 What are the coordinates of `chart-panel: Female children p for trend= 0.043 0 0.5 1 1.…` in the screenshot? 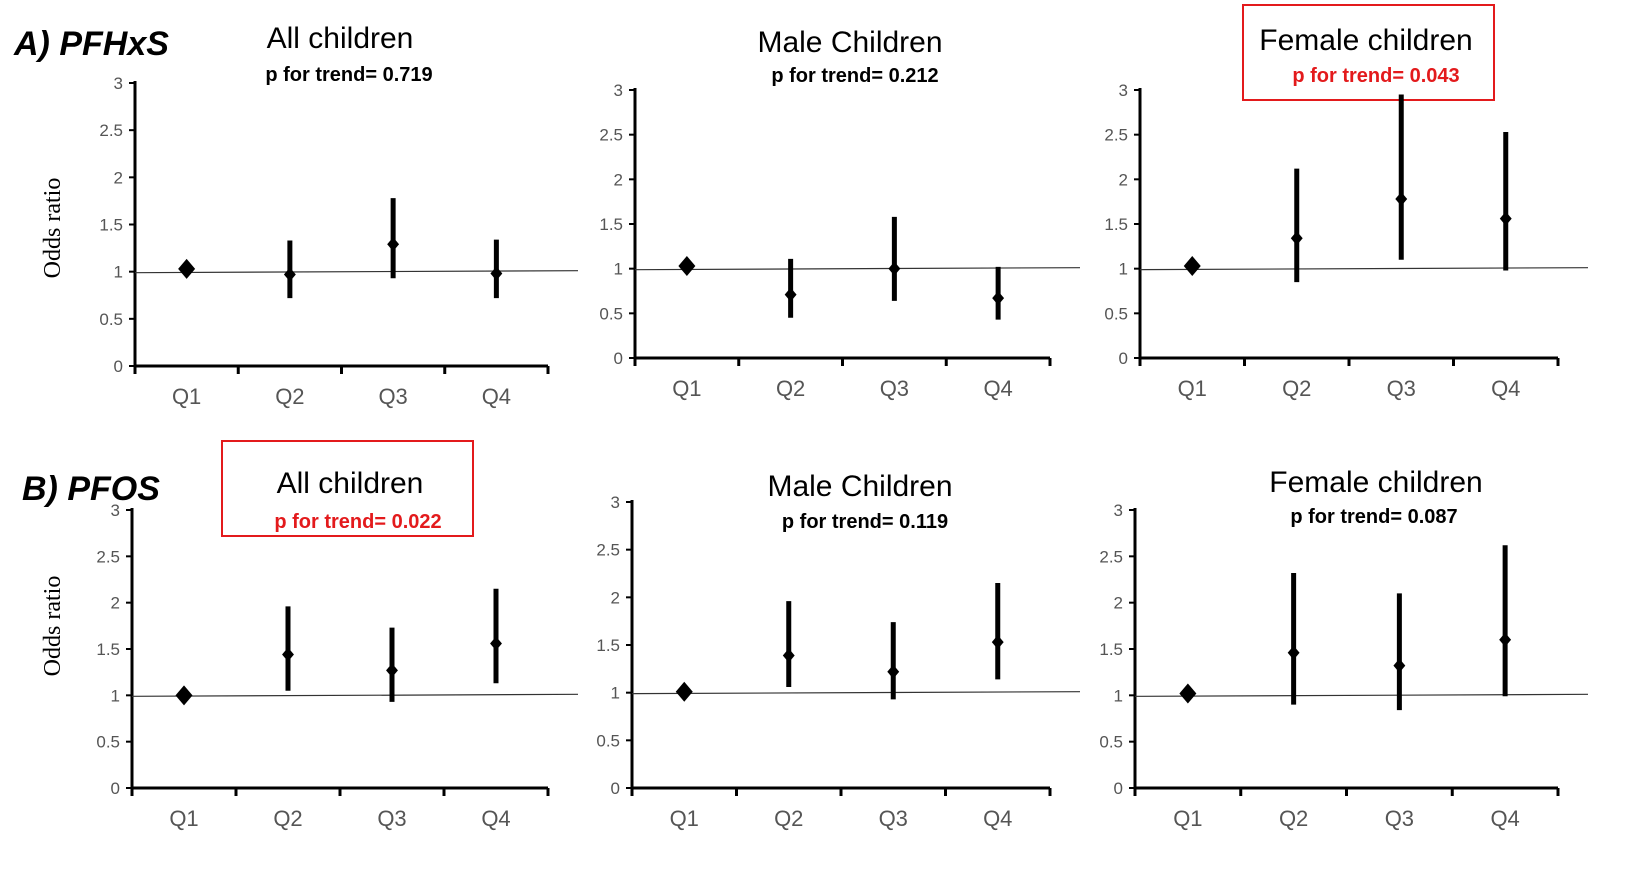 It's located at (1346, 202).